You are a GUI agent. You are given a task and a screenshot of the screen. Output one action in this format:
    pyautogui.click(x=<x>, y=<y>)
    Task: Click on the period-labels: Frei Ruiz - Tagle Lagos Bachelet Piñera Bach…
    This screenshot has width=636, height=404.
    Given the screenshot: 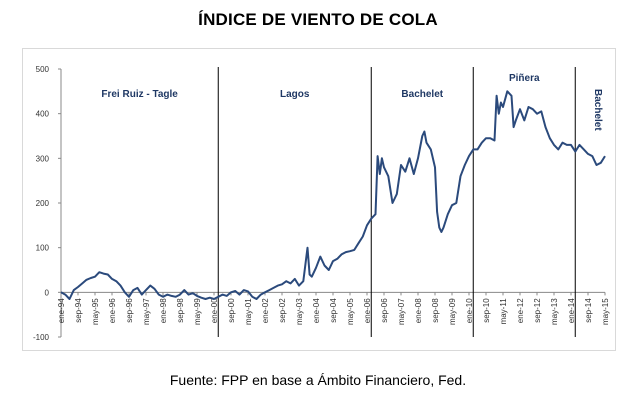 What is the action you would take?
    pyautogui.click(x=352, y=102)
    